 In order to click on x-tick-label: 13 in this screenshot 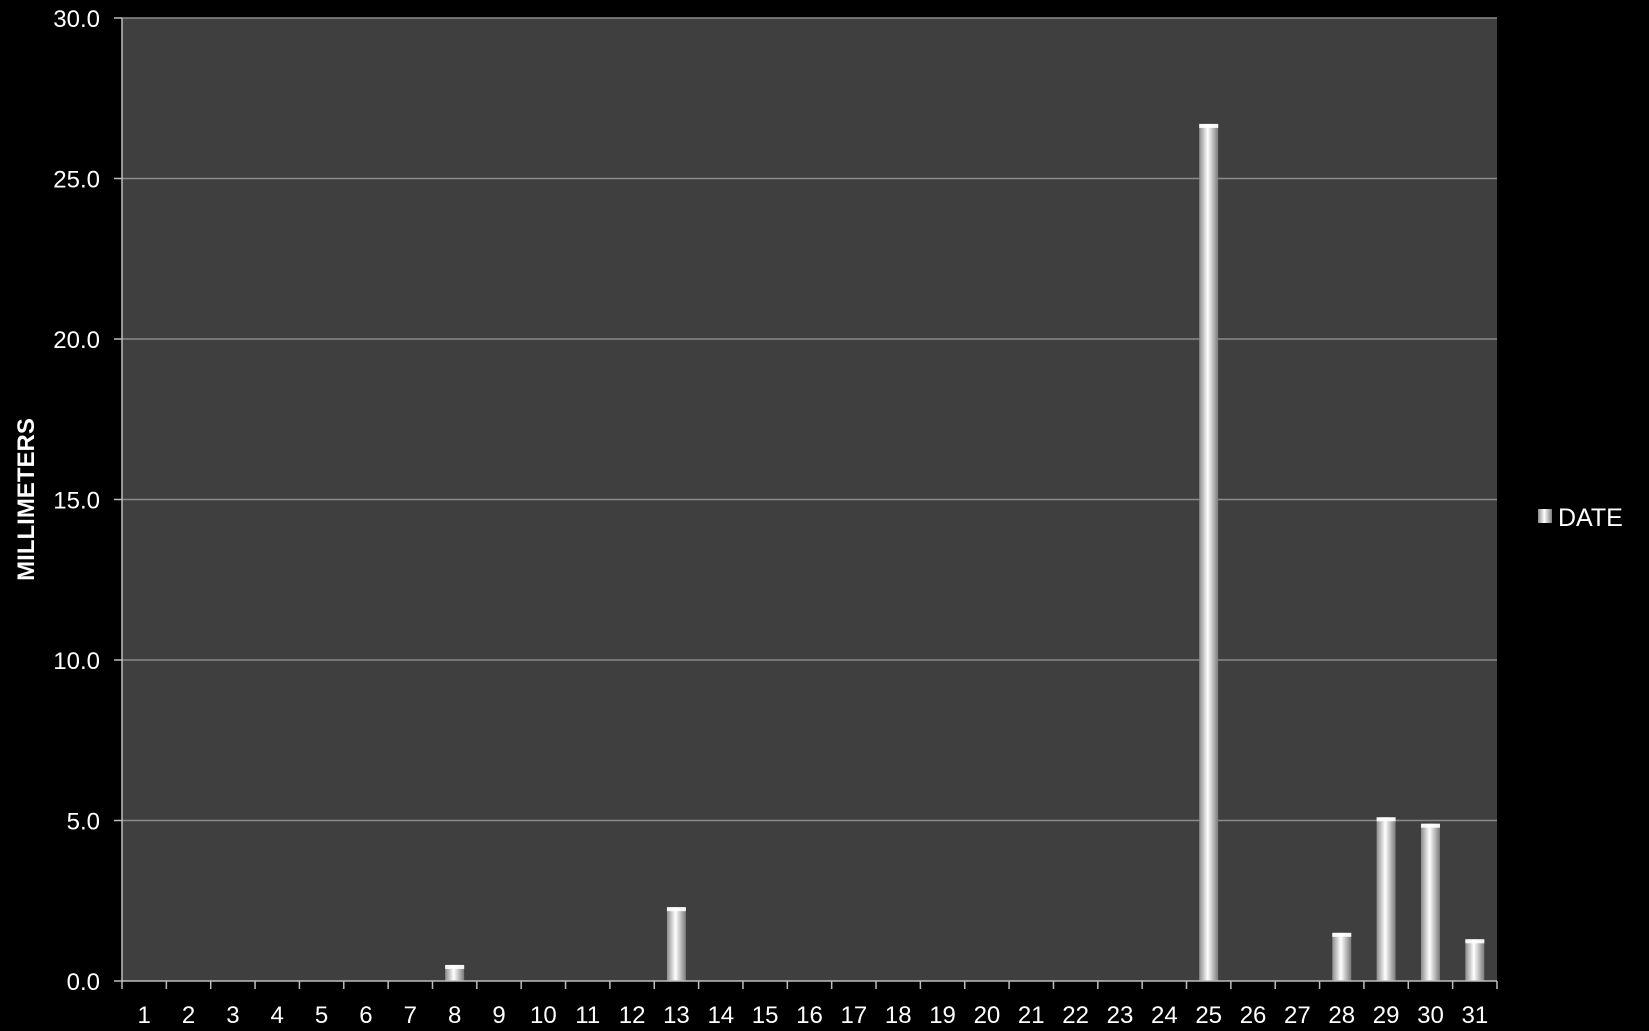, I will do `click(676, 1015)`.